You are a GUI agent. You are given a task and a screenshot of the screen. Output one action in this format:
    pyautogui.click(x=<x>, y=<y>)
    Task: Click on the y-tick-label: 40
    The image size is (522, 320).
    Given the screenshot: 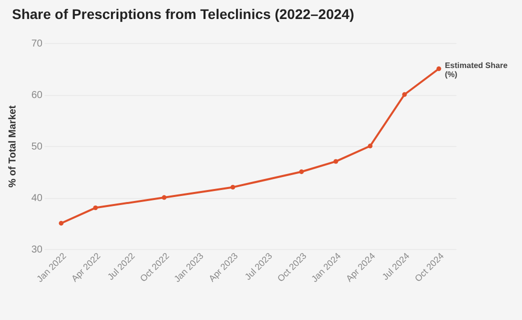 What is the action you would take?
    pyautogui.click(x=37, y=198)
    